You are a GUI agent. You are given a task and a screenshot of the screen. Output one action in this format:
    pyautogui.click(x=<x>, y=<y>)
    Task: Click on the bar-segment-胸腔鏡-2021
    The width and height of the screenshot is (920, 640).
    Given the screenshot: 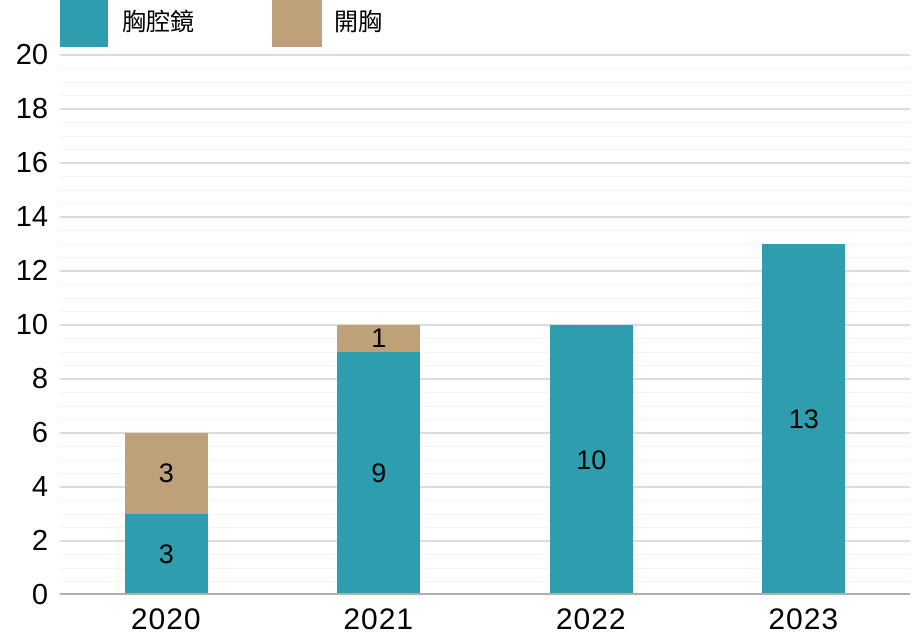 What is the action you would take?
    pyautogui.click(x=379, y=473)
    